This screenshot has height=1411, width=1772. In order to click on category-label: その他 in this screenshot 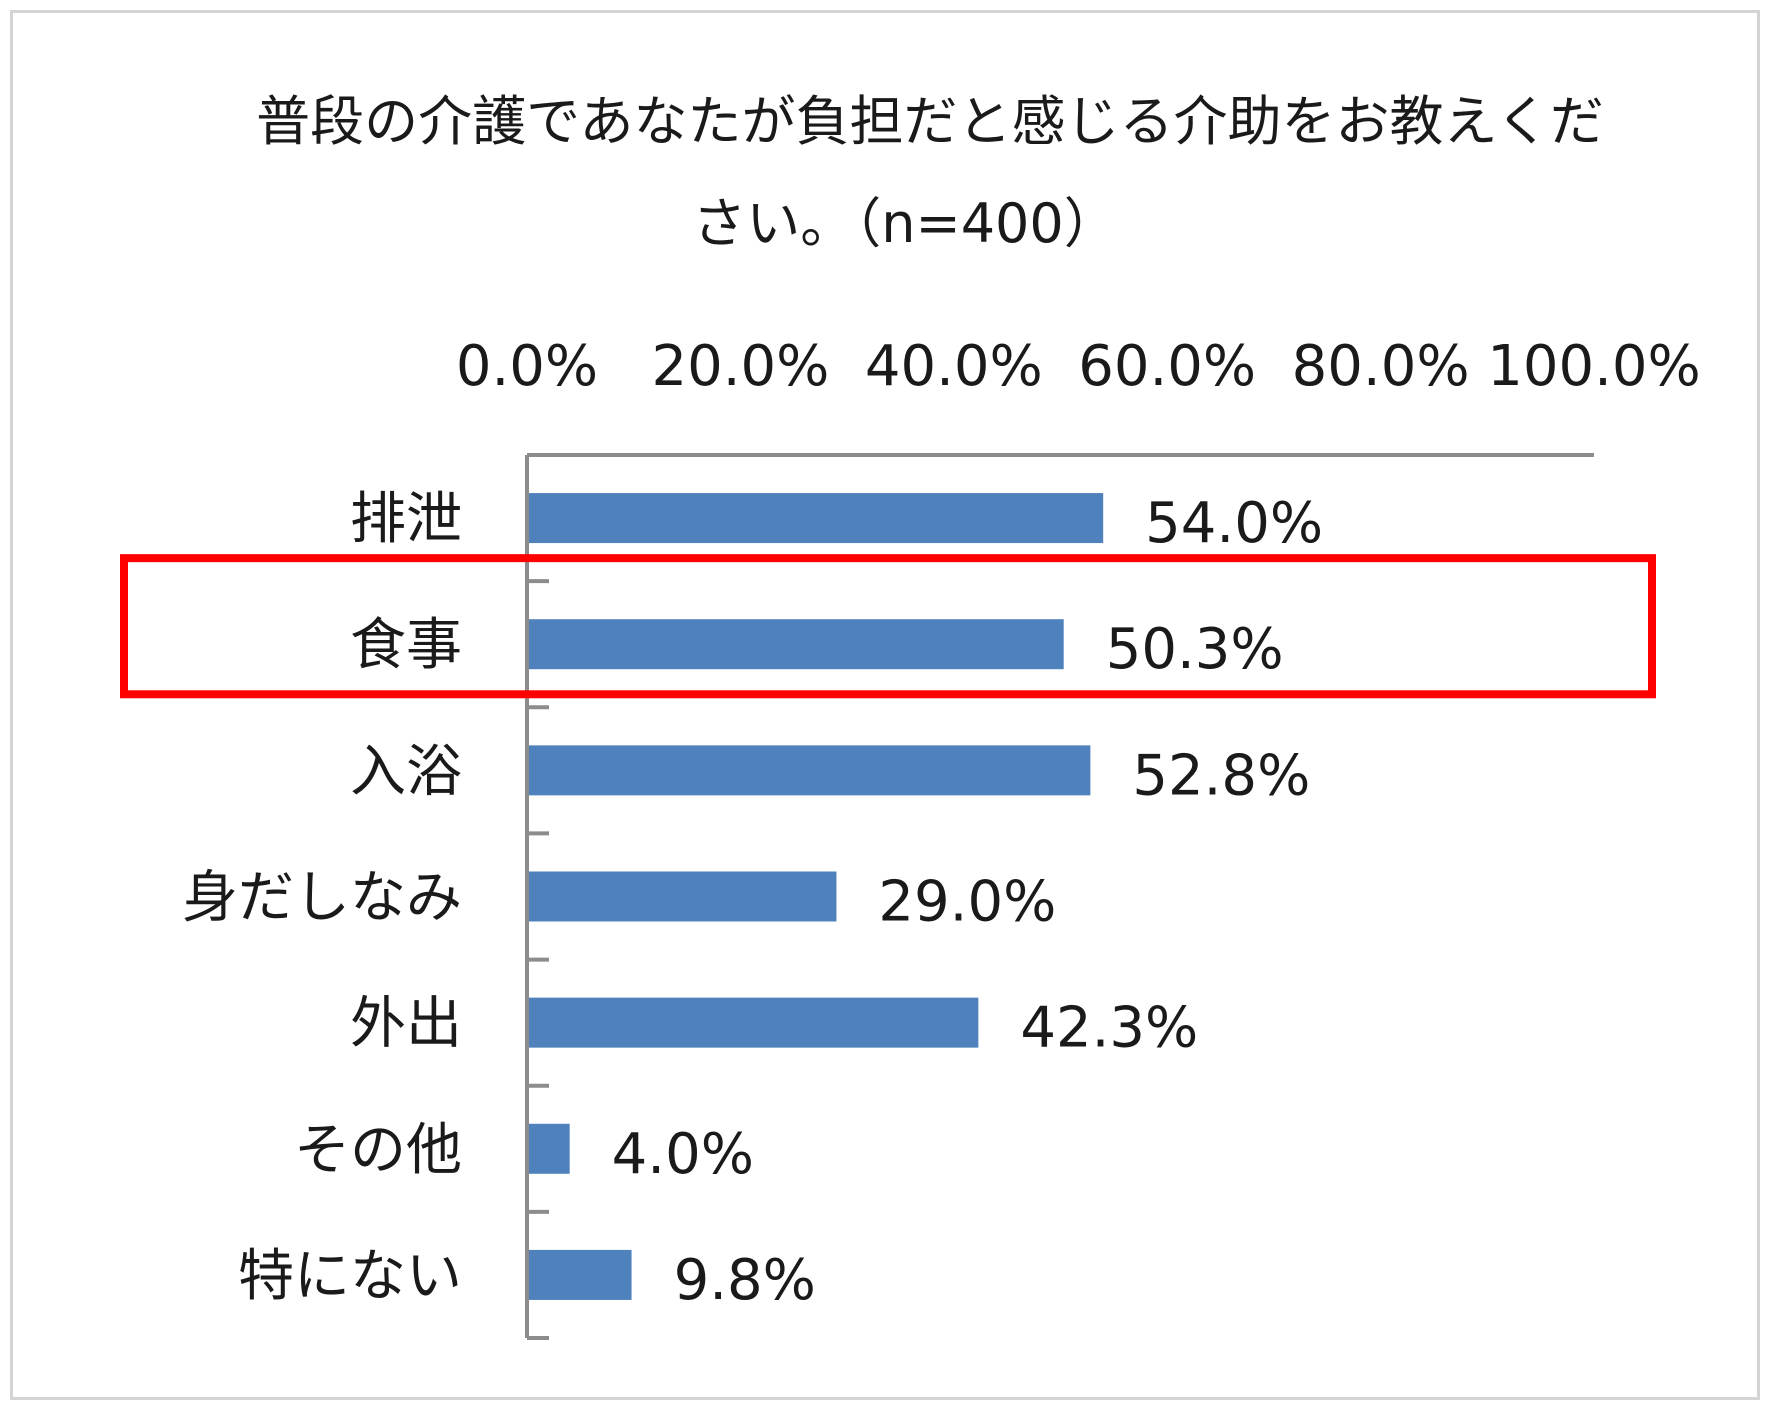, I will do `click(378, 1150)`.